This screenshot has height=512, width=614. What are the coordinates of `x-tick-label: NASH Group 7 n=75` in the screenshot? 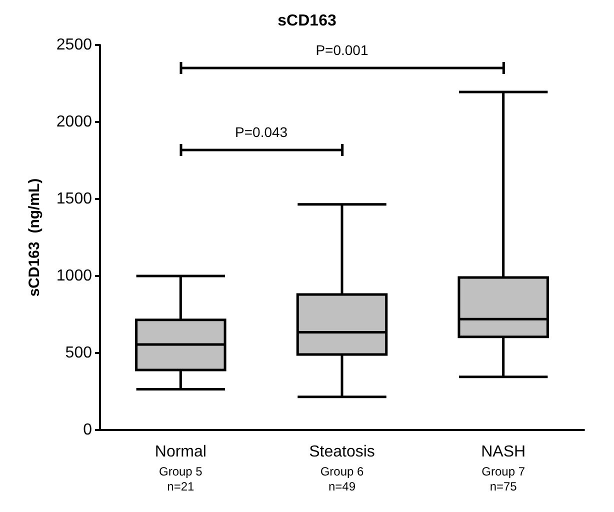 It's located at (503, 469).